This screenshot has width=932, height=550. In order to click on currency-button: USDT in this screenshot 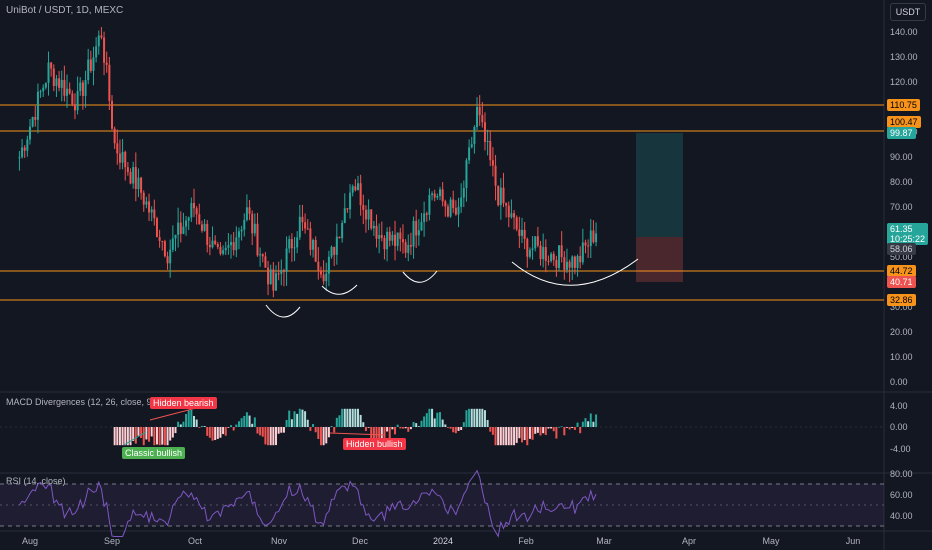, I will do `click(908, 12)`.